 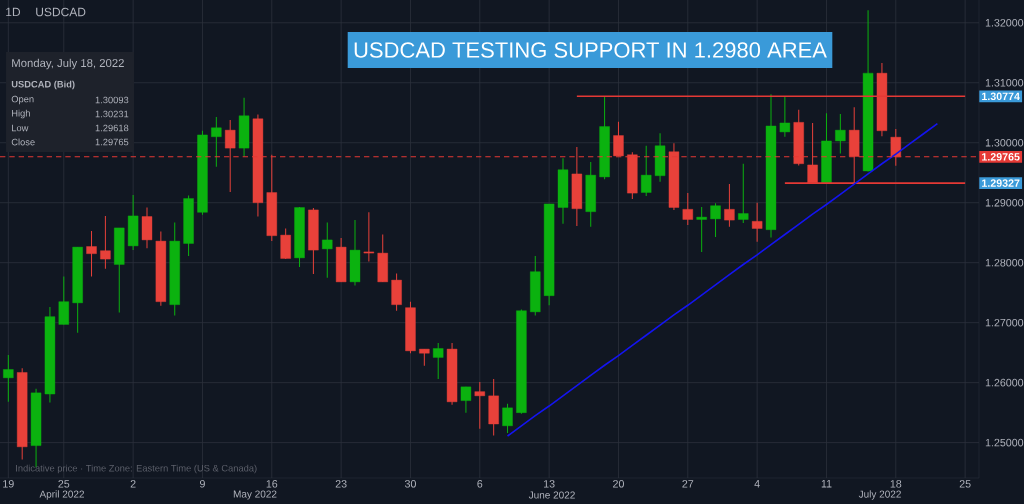 I want to click on annotation: 1.30093, so click(x=112, y=100).